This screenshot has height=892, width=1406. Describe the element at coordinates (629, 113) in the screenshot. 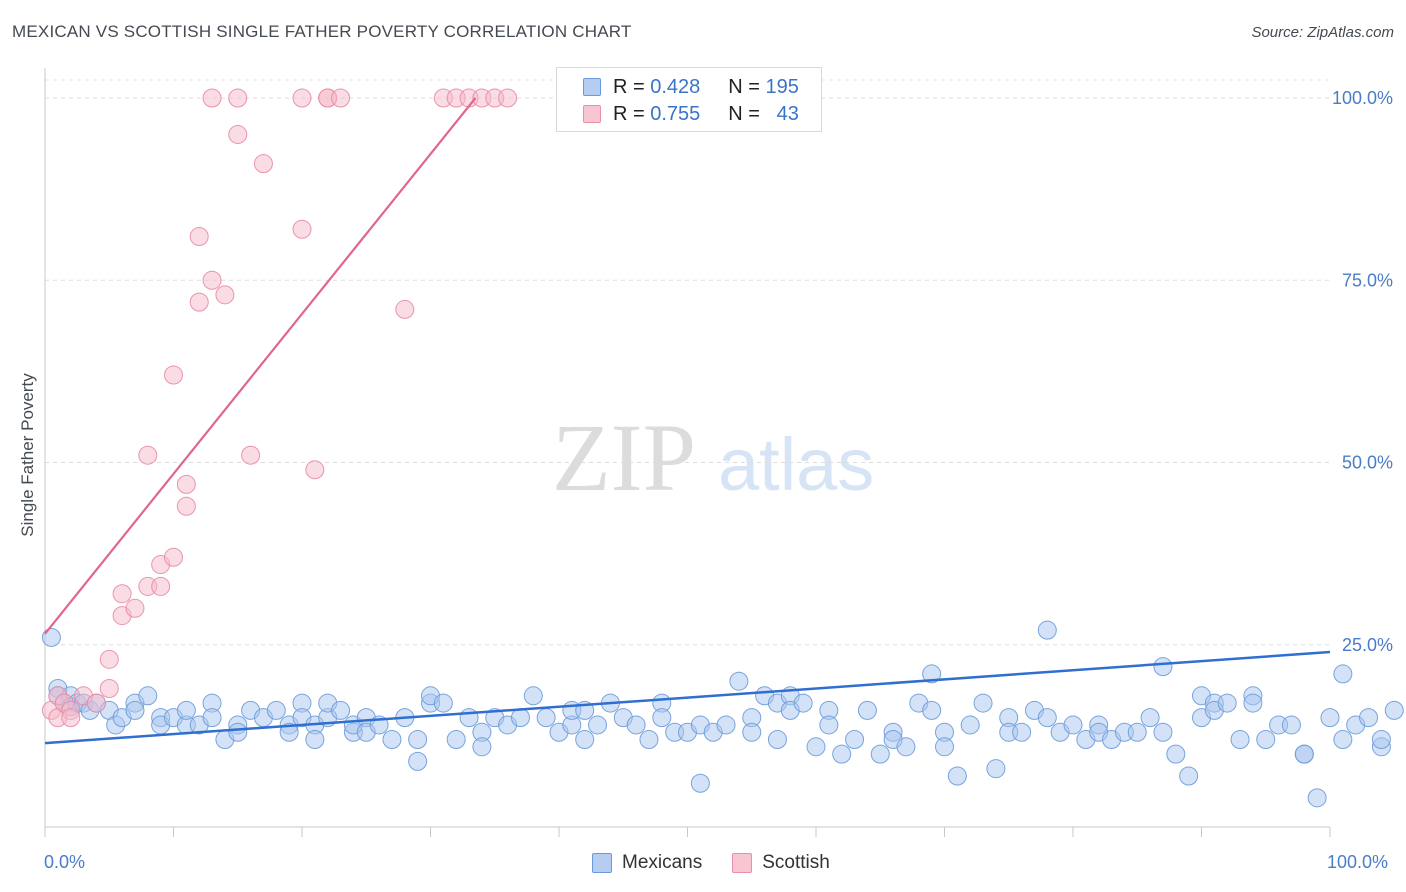

I see `r-label: R =` at that location.